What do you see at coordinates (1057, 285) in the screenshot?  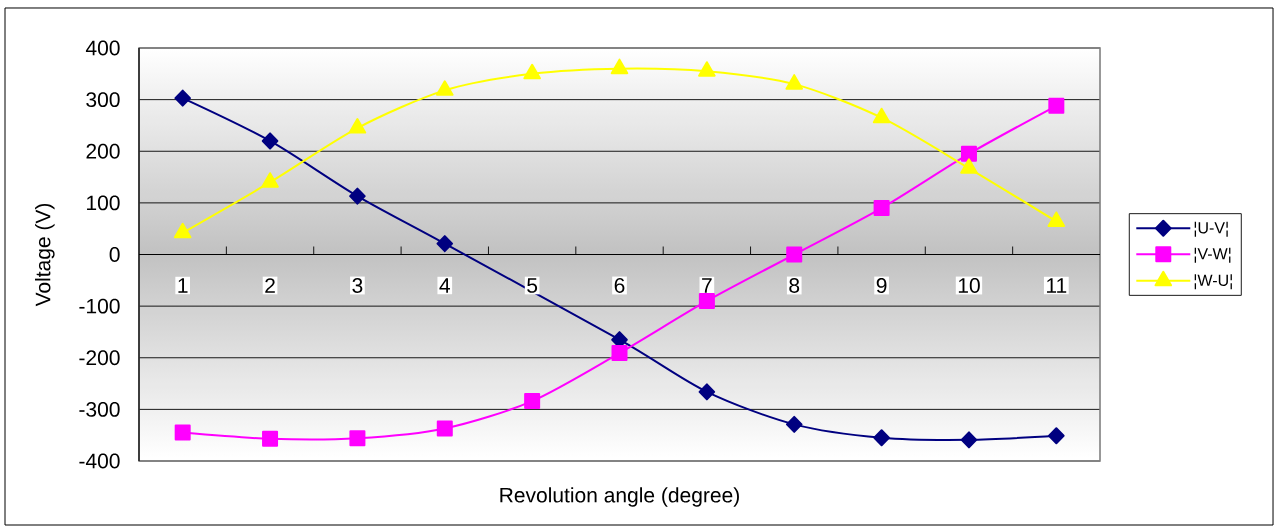 I see `x-tick-label: 11` at bounding box center [1057, 285].